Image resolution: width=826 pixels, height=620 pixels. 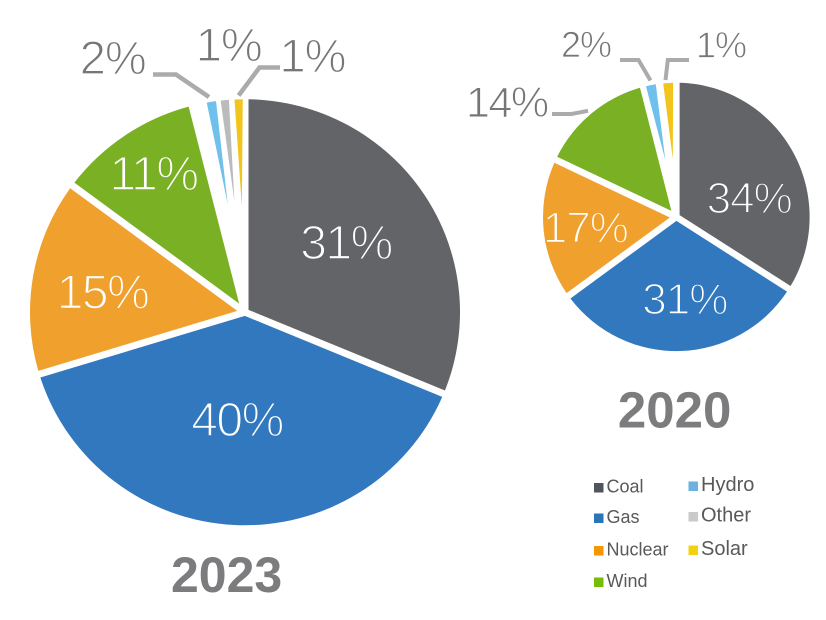 What do you see at coordinates (103, 293) in the screenshot?
I see `svg-text: 15%` at bounding box center [103, 293].